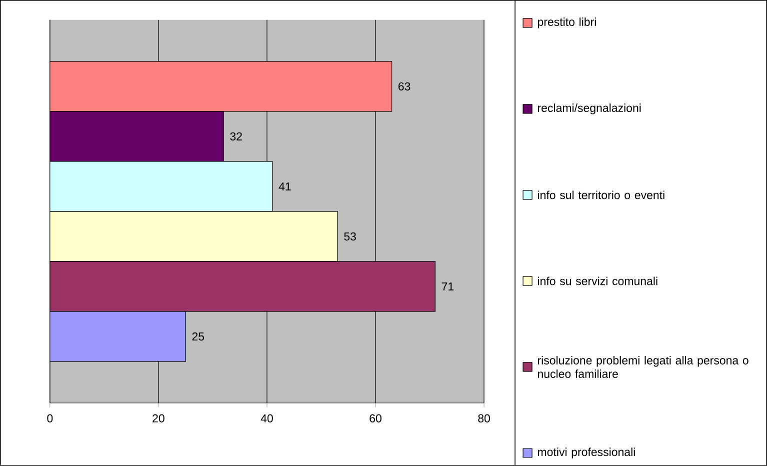 The image size is (767, 466). I want to click on legend-label: motivi professionali, so click(586, 453).